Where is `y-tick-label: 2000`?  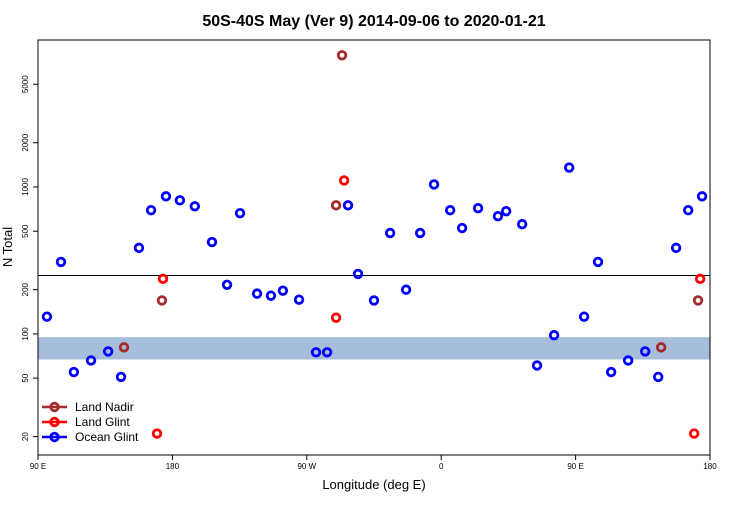
y-tick-label: 2000 is located at coordinates (25, 142).